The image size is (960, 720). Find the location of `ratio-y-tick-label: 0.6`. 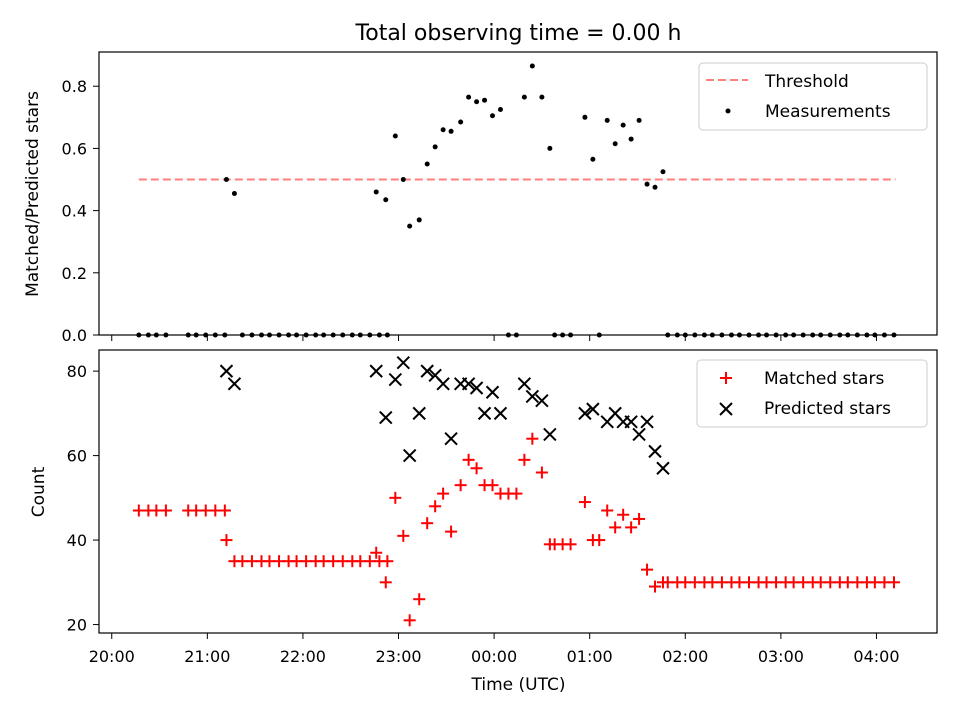

ratio-y-tick-label: 0.6 is located at coordinates (74, 148).